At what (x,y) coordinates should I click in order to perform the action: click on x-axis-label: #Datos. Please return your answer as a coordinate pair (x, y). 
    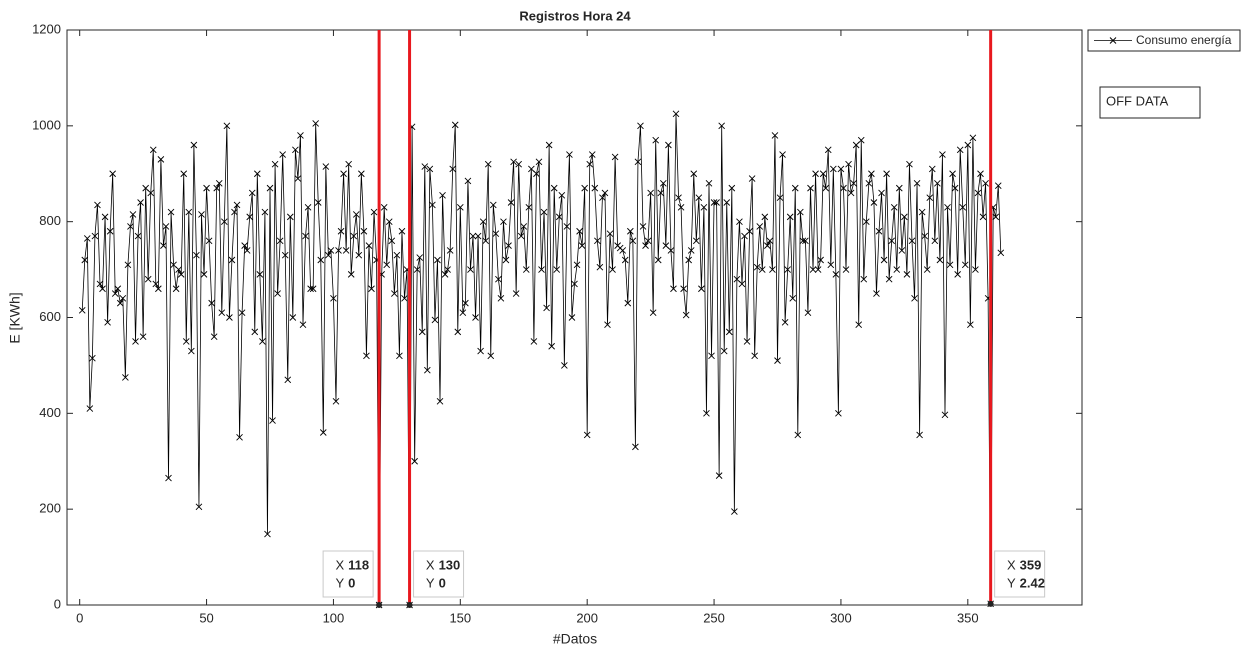
    Looking at the image, I should click on (575, 639).